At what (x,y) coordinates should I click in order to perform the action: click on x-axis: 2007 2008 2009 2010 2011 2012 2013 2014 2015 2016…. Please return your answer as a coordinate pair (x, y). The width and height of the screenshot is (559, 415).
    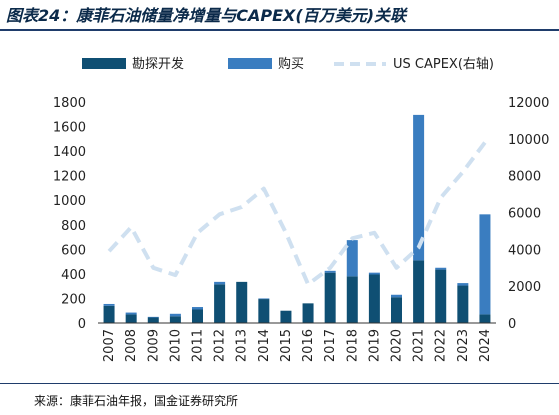
    Looking at the image, I should click on (297, 342).